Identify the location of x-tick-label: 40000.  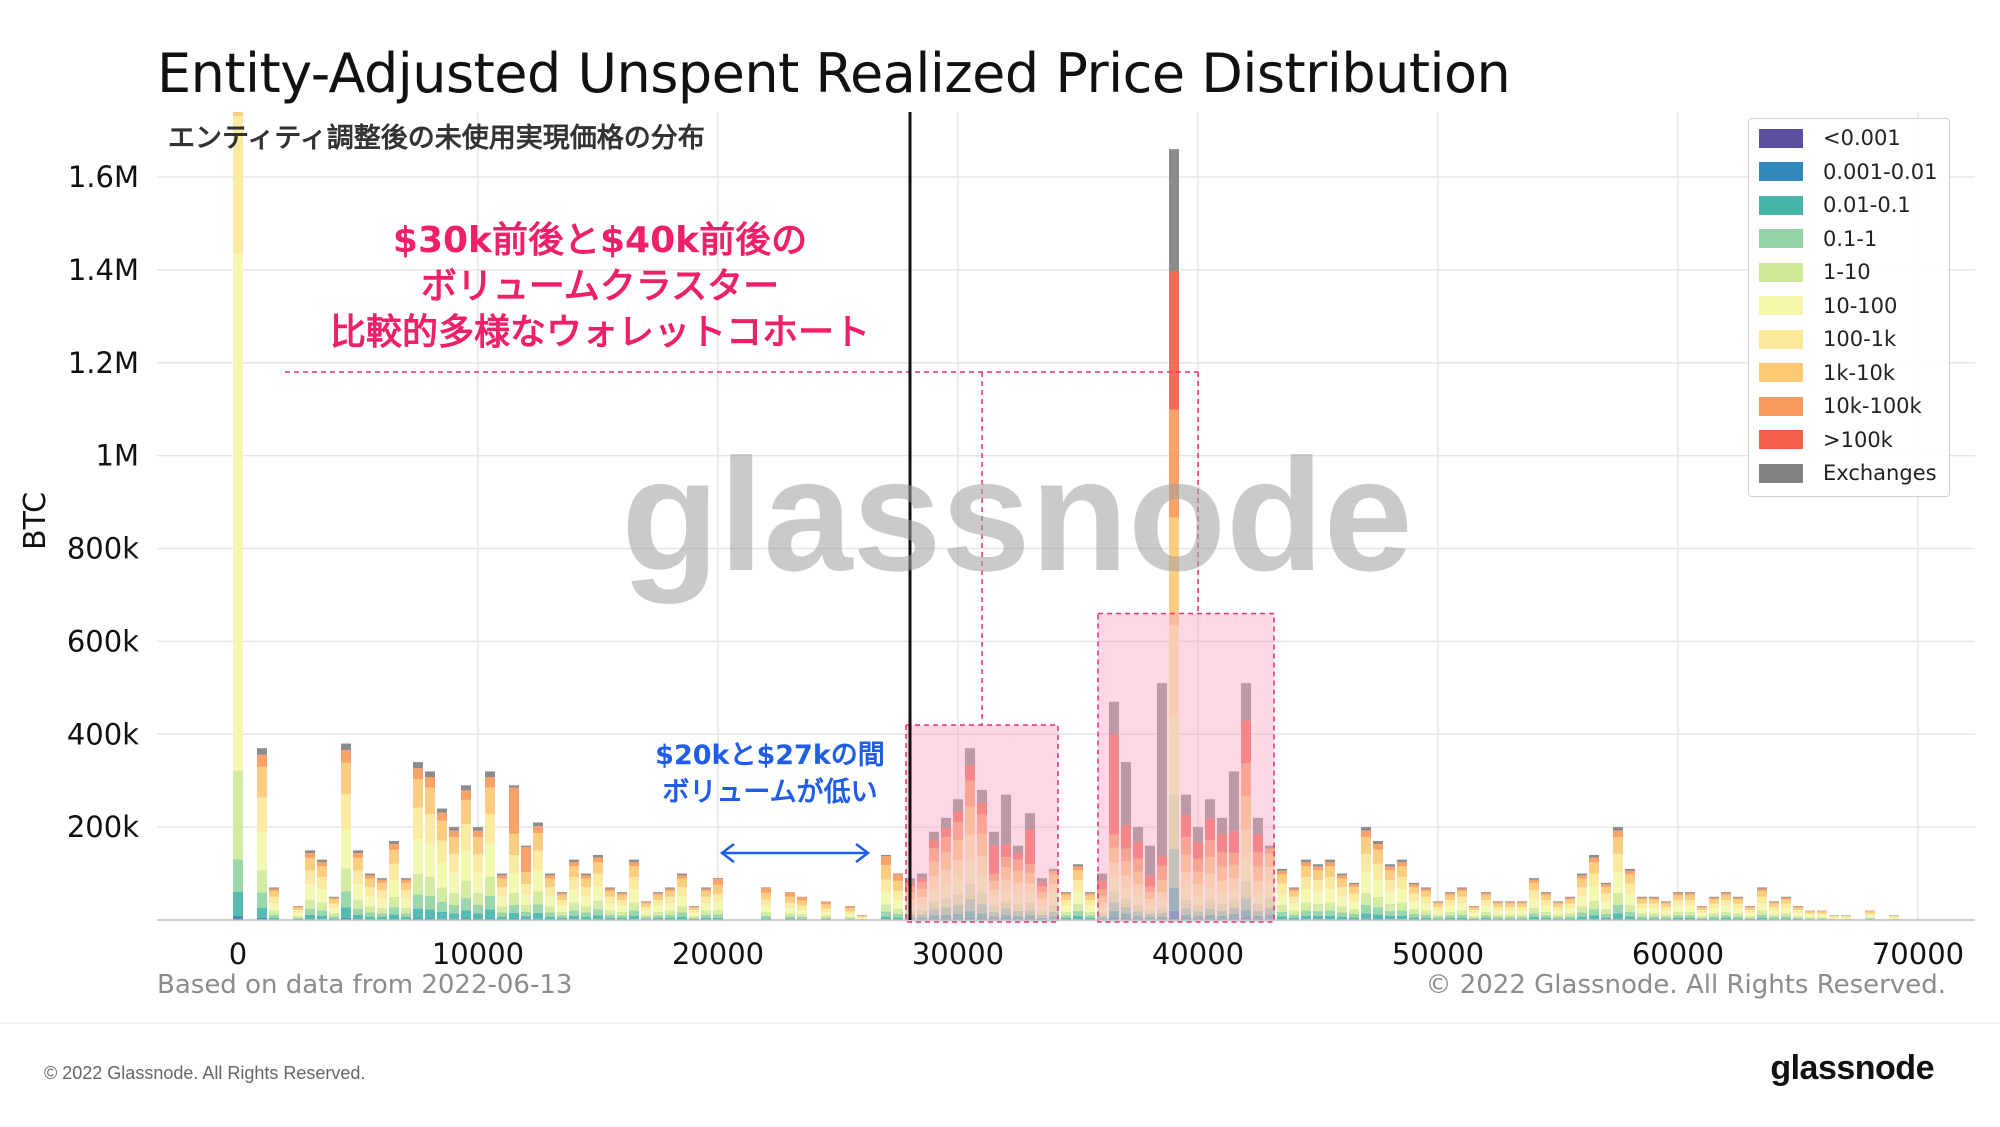
(1198, 954).